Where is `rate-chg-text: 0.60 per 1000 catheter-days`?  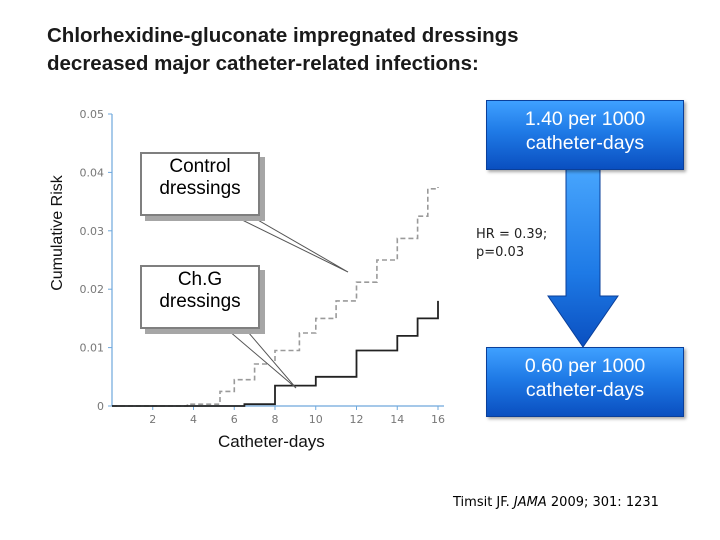 rate-chg-text: 0.60 per 1000 catheter-days is located at coordinates (585, 378).